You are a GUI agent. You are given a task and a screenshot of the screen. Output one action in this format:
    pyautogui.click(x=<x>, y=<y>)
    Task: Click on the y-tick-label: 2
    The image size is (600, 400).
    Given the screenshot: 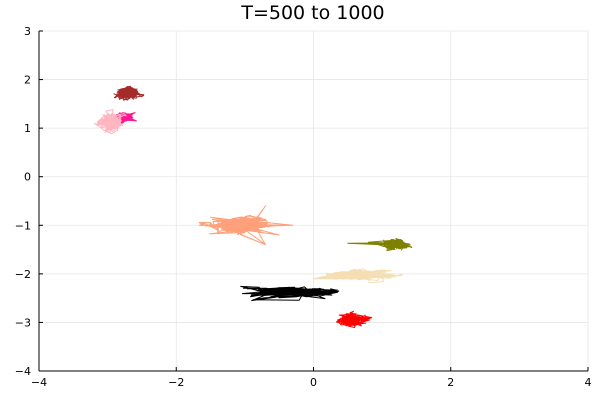 What is the action you would take?
    pyautogui.click(x=27, y=80)
    